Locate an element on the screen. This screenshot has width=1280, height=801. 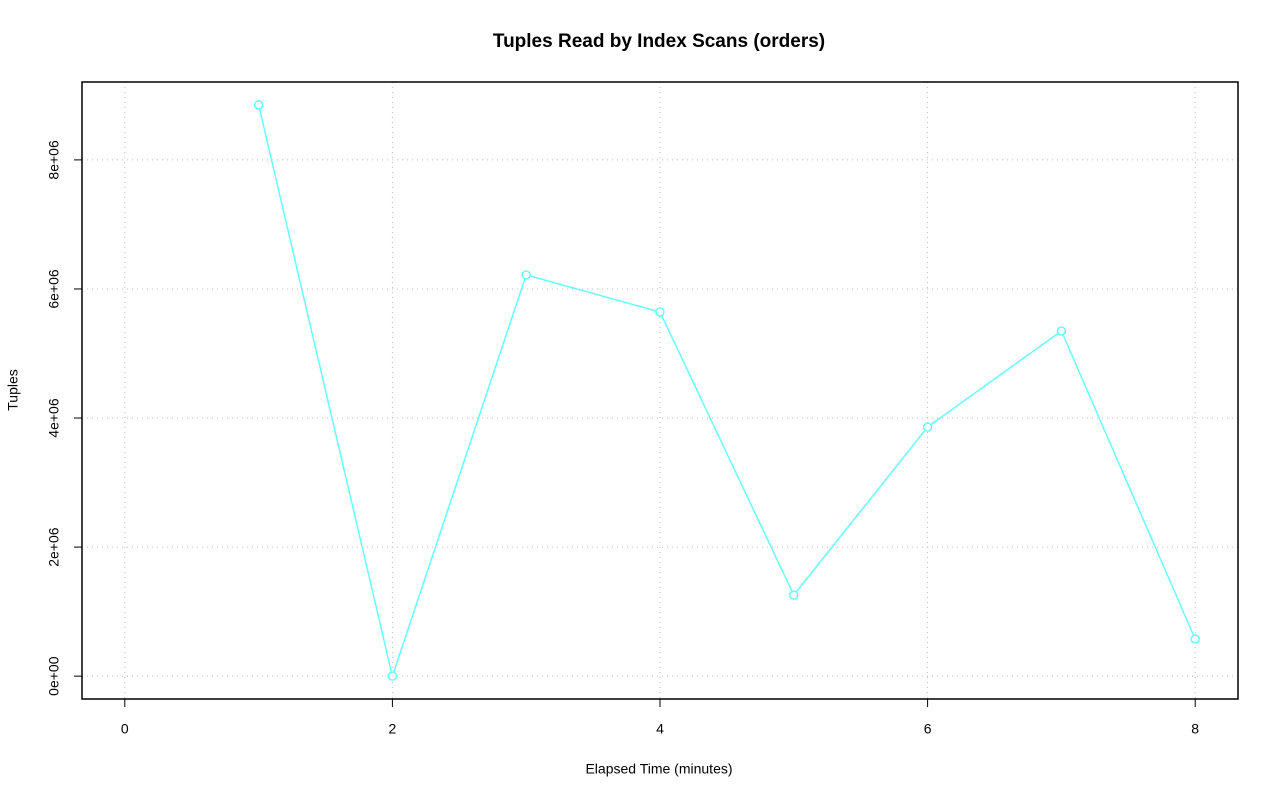
y-tick-label: 0e+00 is located at coordinates (54, 676).